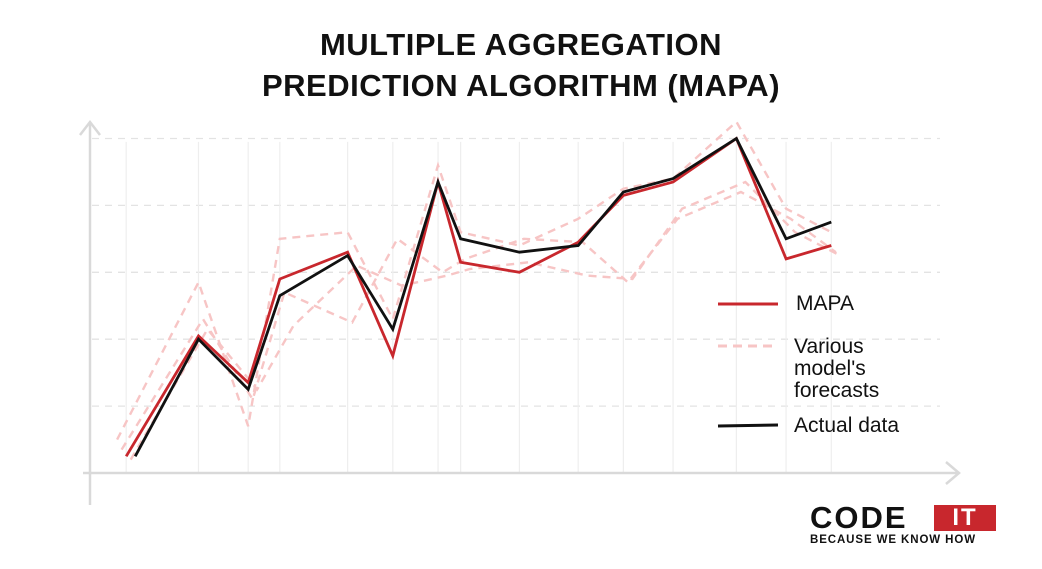 This screenshot has height=569, width=1042. I want to click on y-axis-arrow-icon, so click(90, 127).